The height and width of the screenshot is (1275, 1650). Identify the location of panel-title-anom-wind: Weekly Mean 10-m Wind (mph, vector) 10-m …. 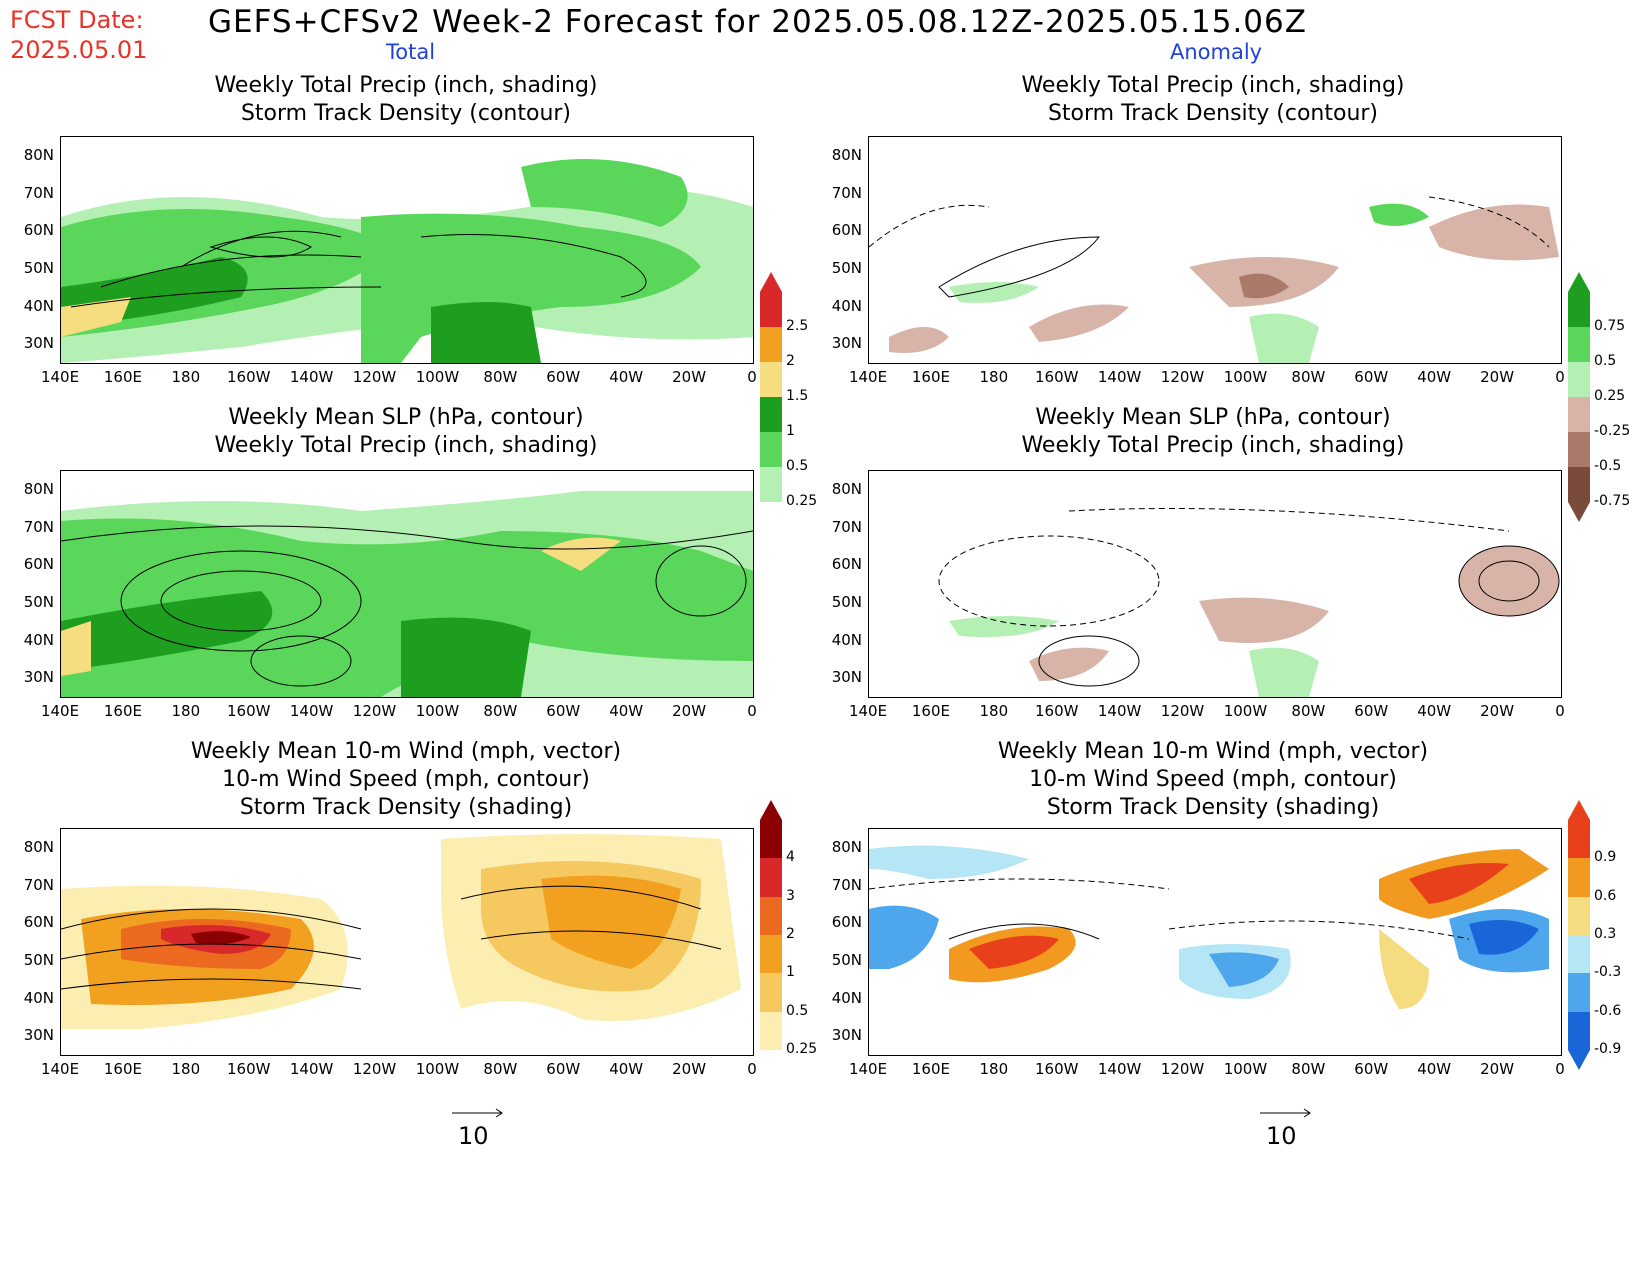
(1213, 779).